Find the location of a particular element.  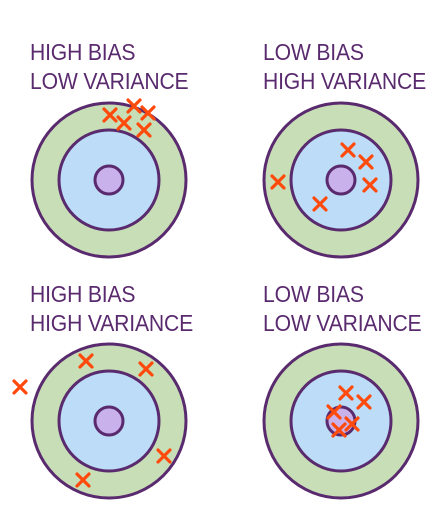

panel-label-low-bias-high-variance: LOW BIAS HIGH VARIANCE is located at coordinates (344, 67).